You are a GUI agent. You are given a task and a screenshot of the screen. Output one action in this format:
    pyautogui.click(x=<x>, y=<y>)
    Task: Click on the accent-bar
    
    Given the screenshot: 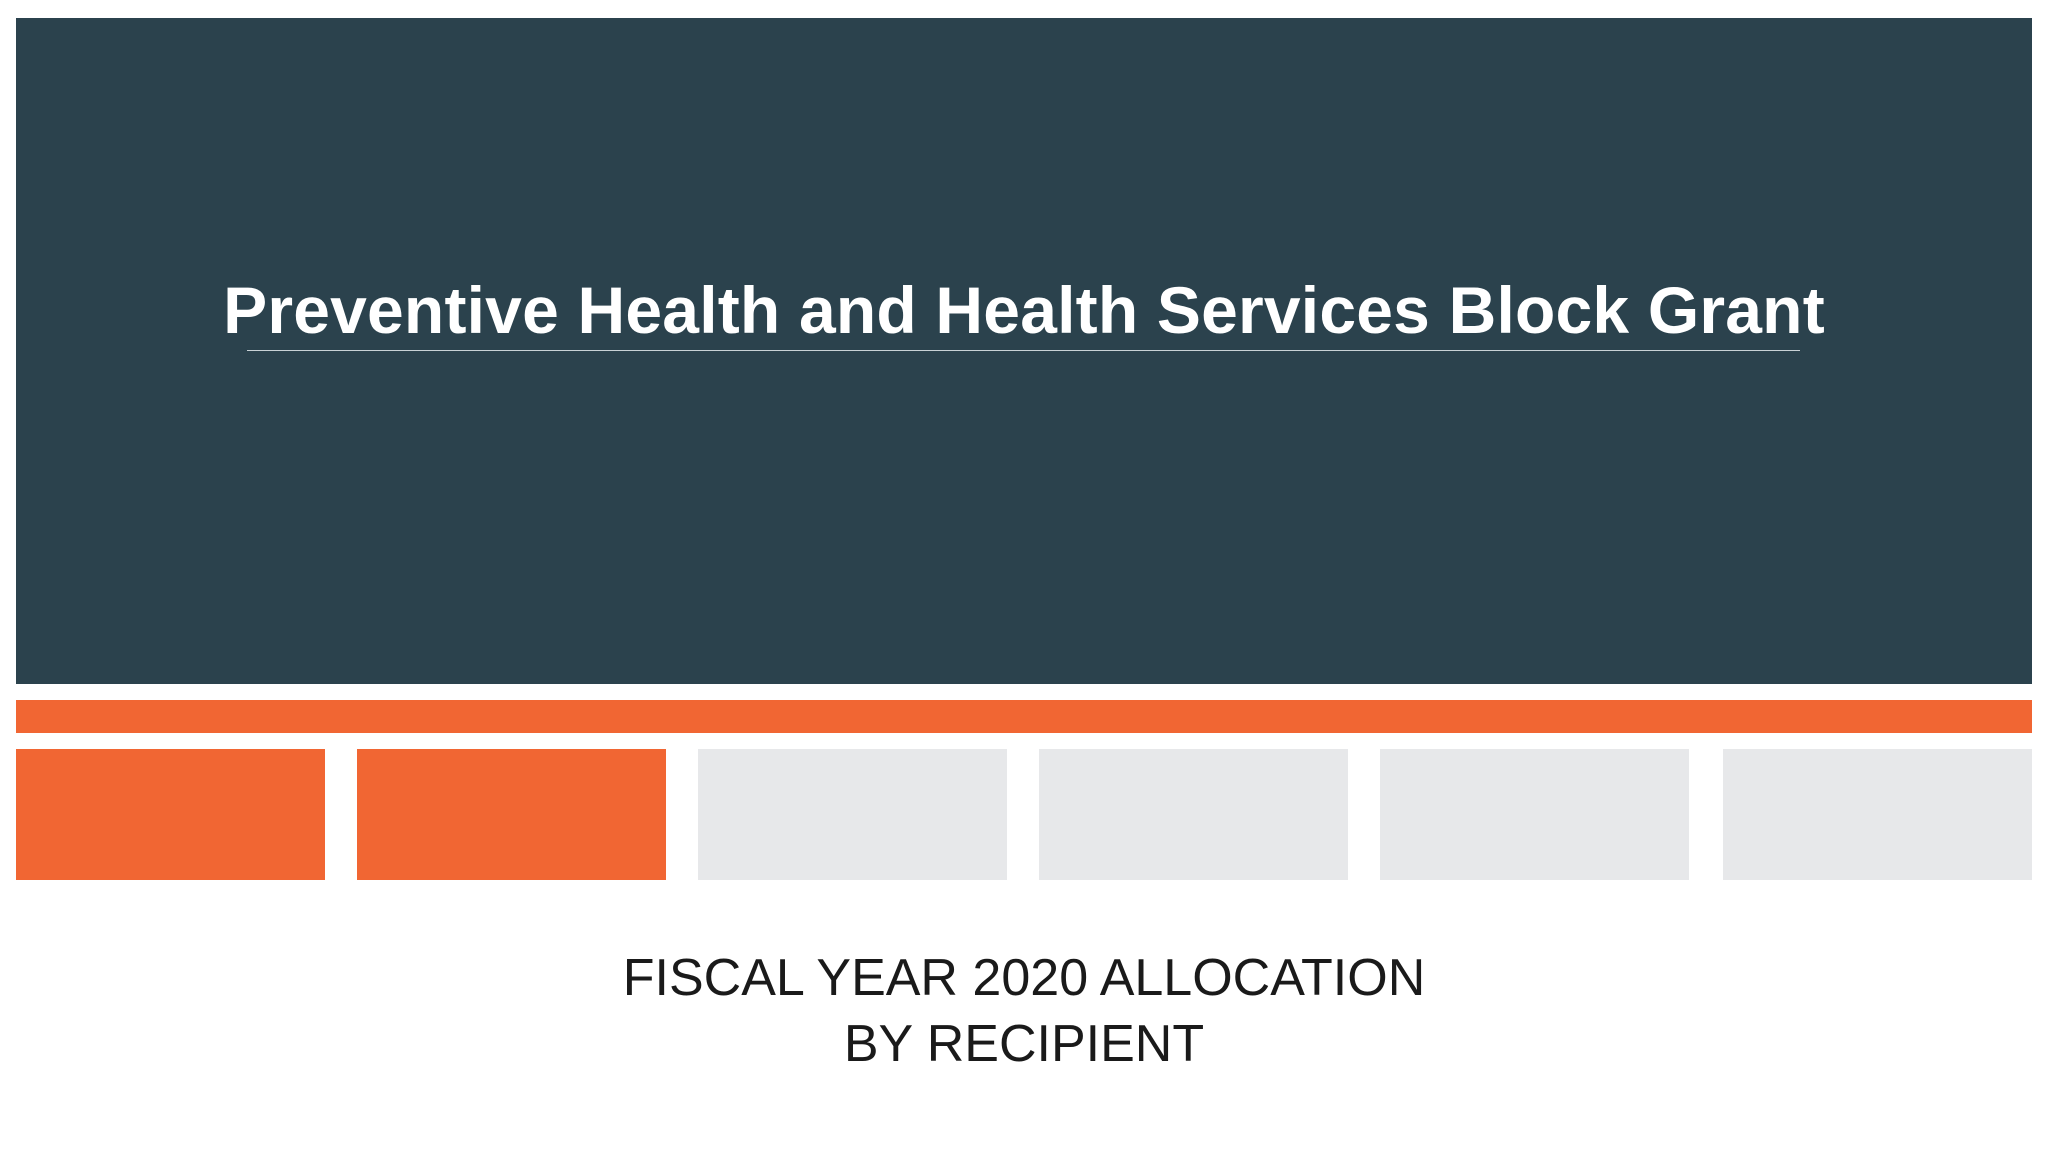 What is the action you would take?
    pyautogui.click(x=1024, y=716)
    